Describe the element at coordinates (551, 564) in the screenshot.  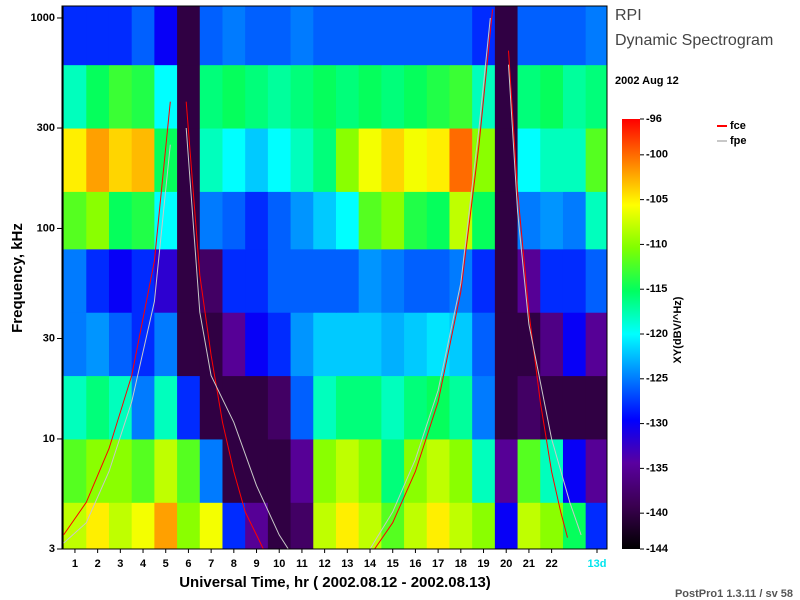
I see `x-tick-label: 22` at that location.